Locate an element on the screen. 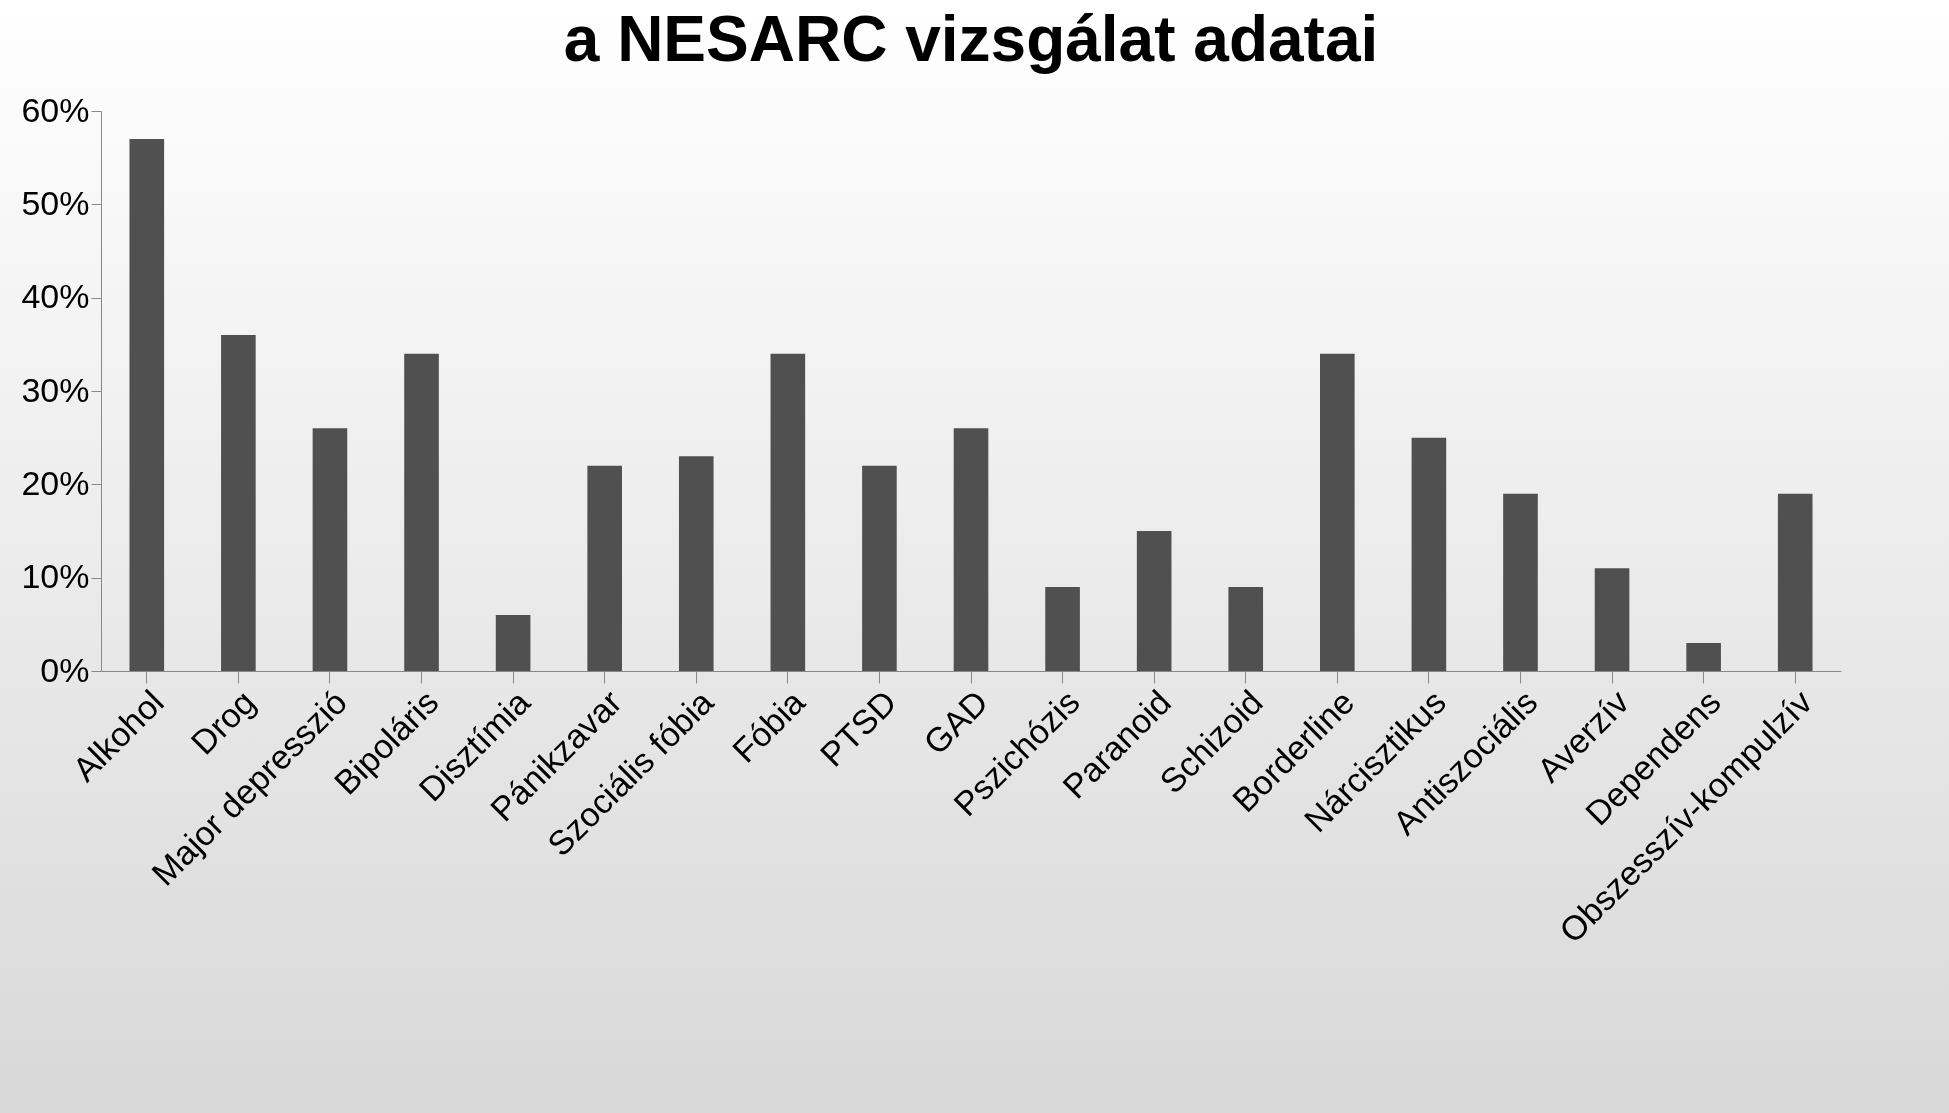 The image size is (1949, 1113). y-tick-label: 40% is located at coordinates (55, 296).